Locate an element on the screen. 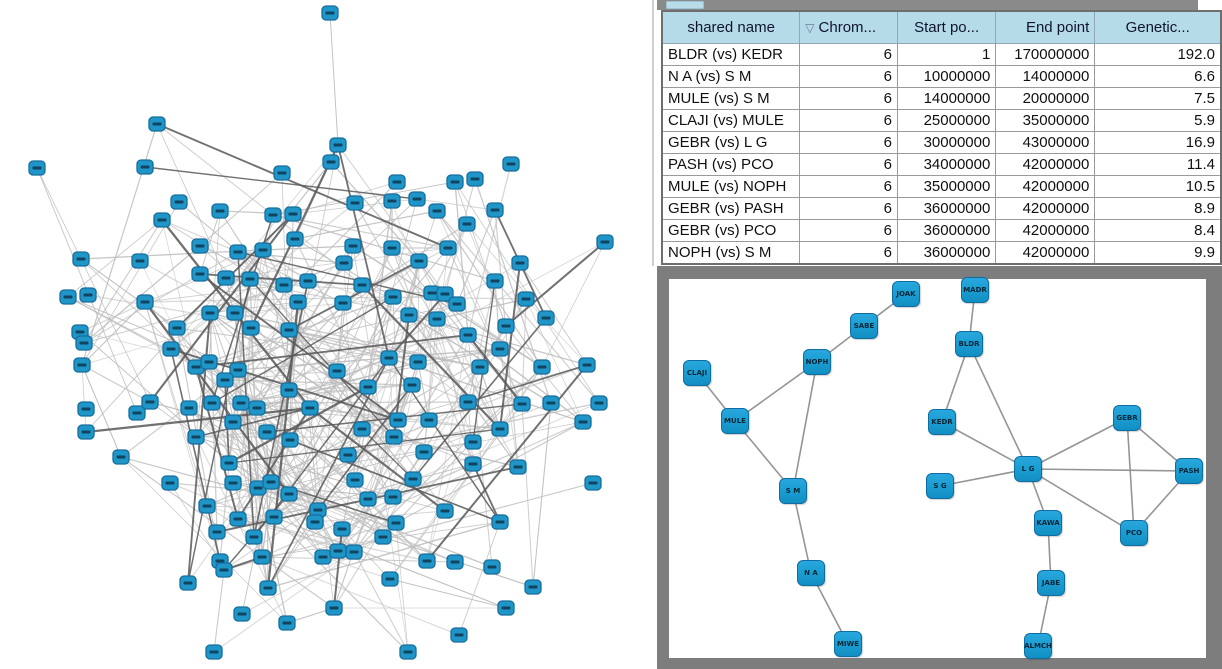 This screenshot has height=669, width=1222. table-cell: 1 is located at coordinates (946, 54).